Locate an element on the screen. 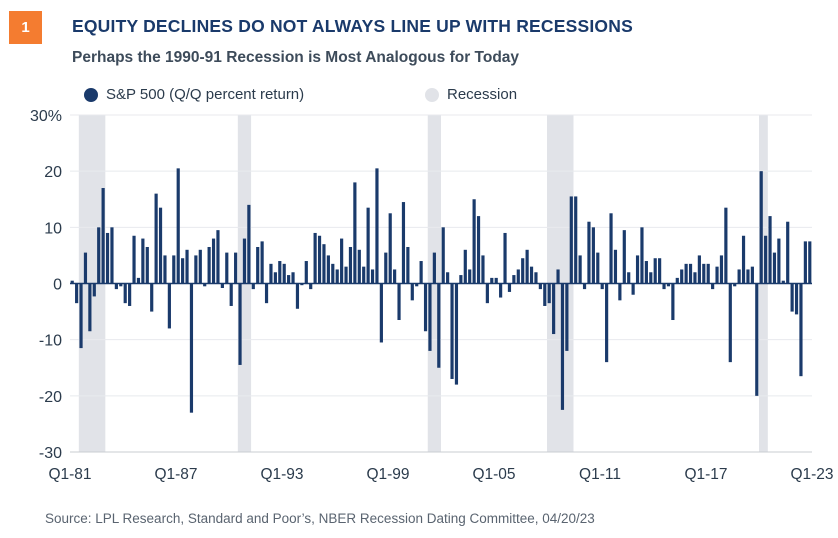 Image resolution: width=838 pixels, height=538 pixels. legend-item-sp500: S&P 500 (Q/Q percent return) is located at coordinates (194, 94).